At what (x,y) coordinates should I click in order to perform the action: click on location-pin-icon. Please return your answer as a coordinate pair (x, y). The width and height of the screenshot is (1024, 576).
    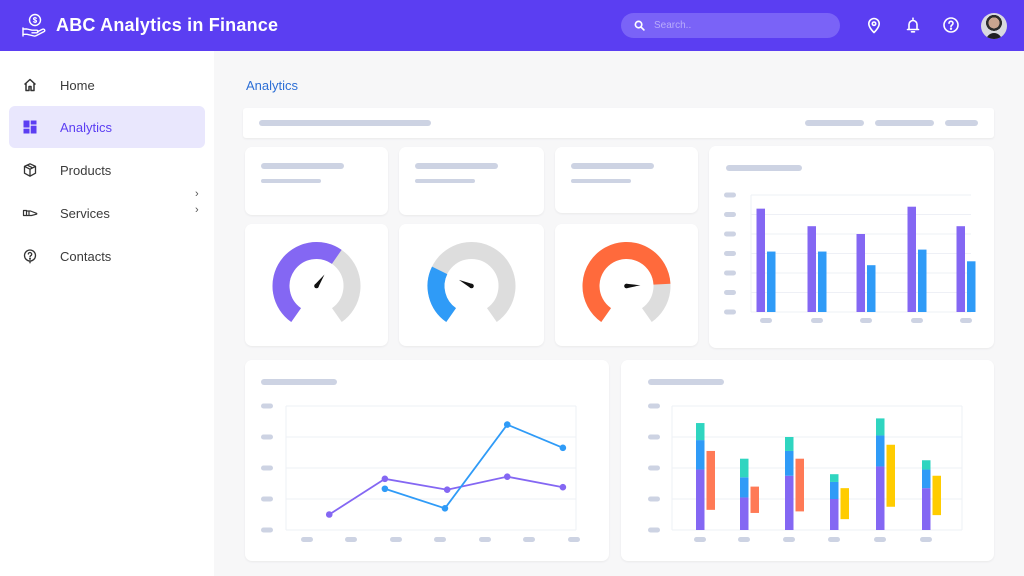
    Looking at the image, I should click on (874, 25).